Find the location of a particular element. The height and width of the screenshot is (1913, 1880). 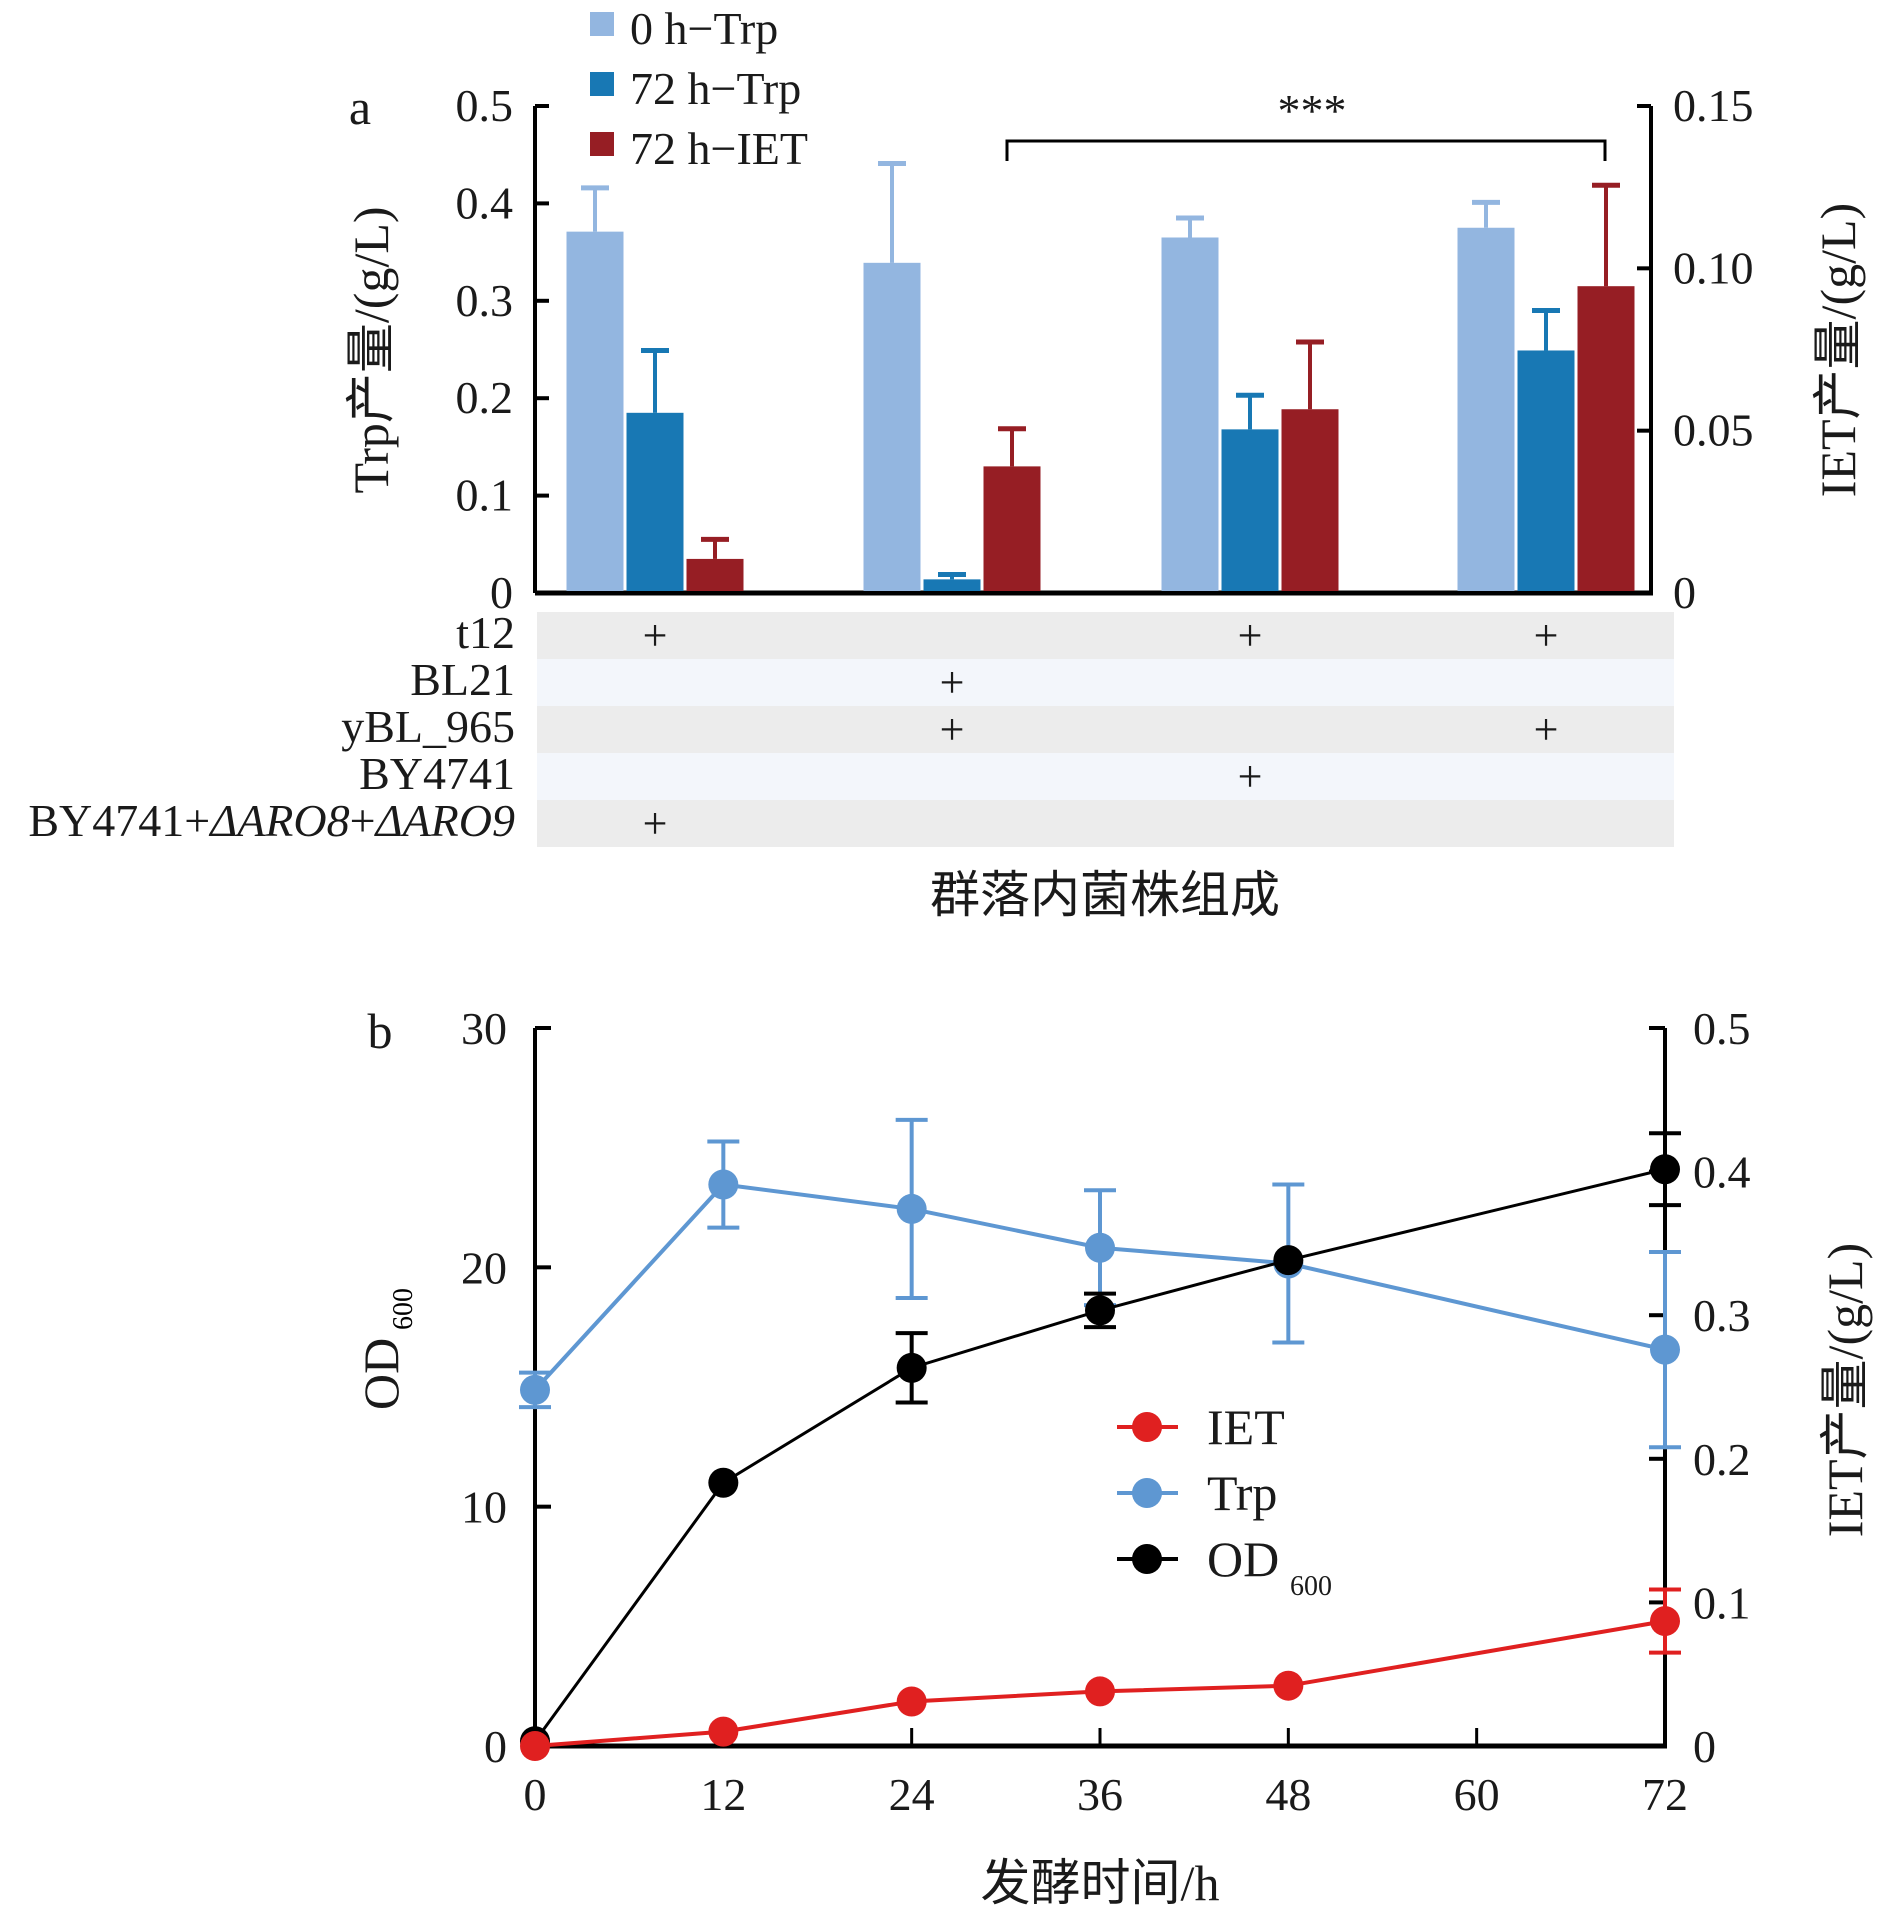

x-tick-label: 60 is located at coordinates (1477, 1794).